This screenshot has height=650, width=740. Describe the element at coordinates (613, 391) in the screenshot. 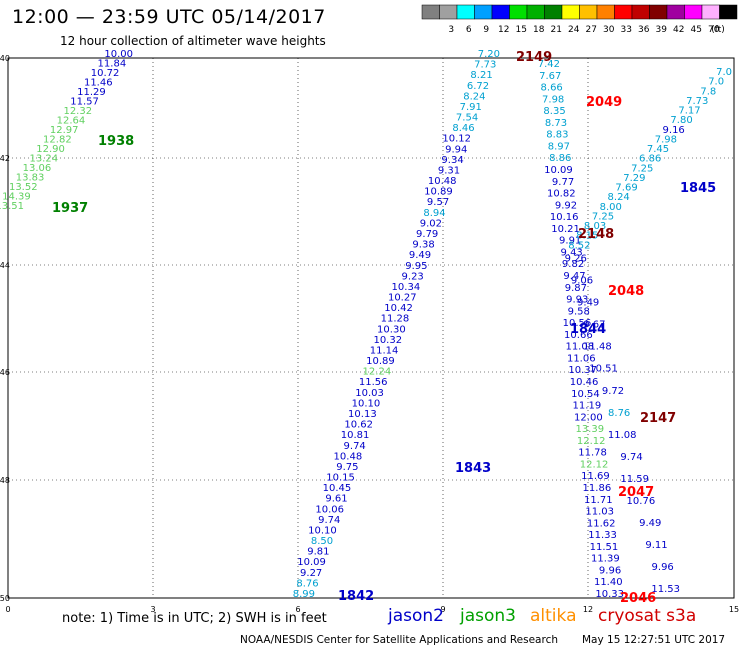

I see `swh-value: 9.72` at that location.